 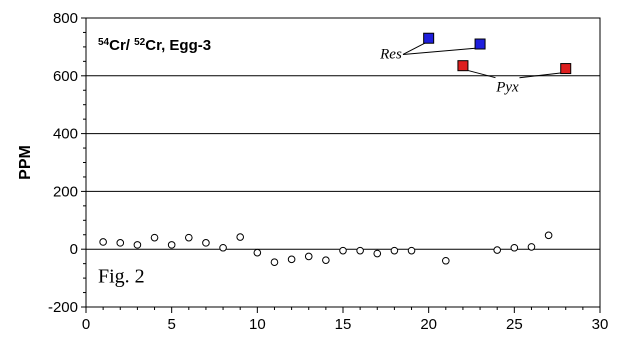 I want to click on series-labels: Res Pyx, so click(x=449, y=70).